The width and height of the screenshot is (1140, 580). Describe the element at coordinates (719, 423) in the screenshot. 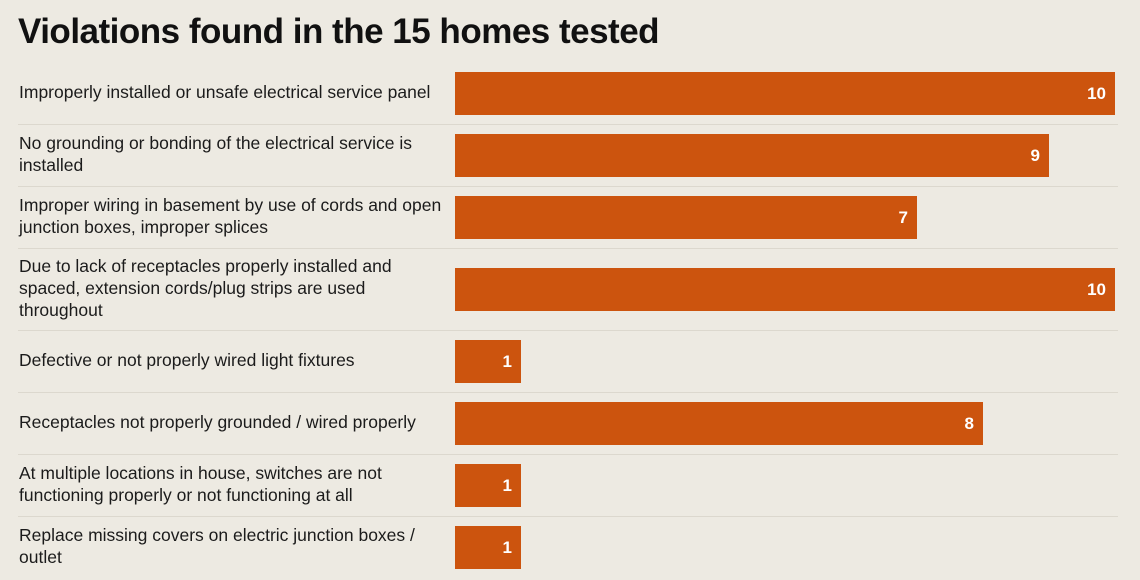

I see `bar: 8` at that location.